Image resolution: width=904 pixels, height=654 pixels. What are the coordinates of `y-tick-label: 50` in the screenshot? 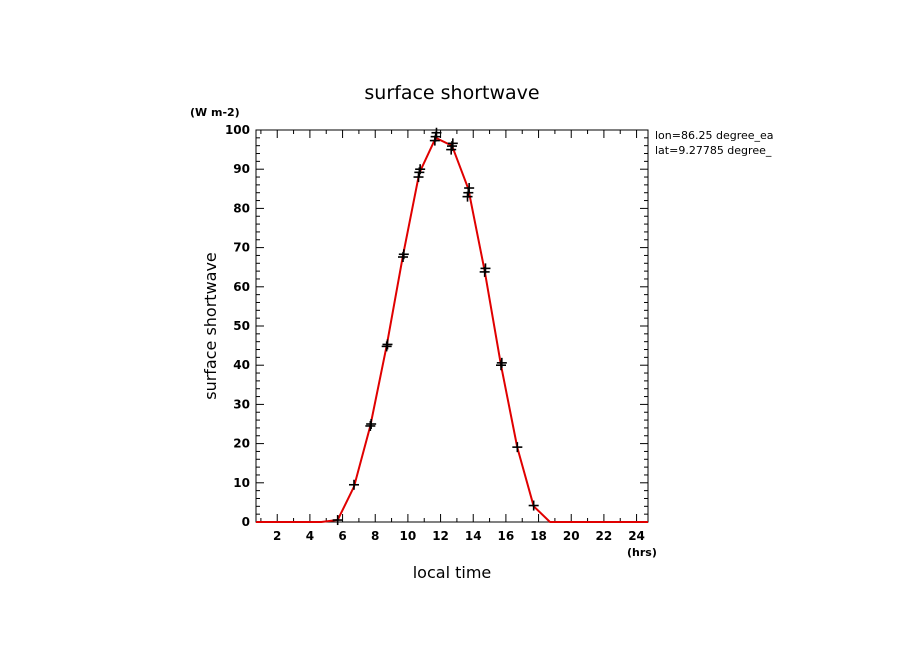 It's located at (241, 326).